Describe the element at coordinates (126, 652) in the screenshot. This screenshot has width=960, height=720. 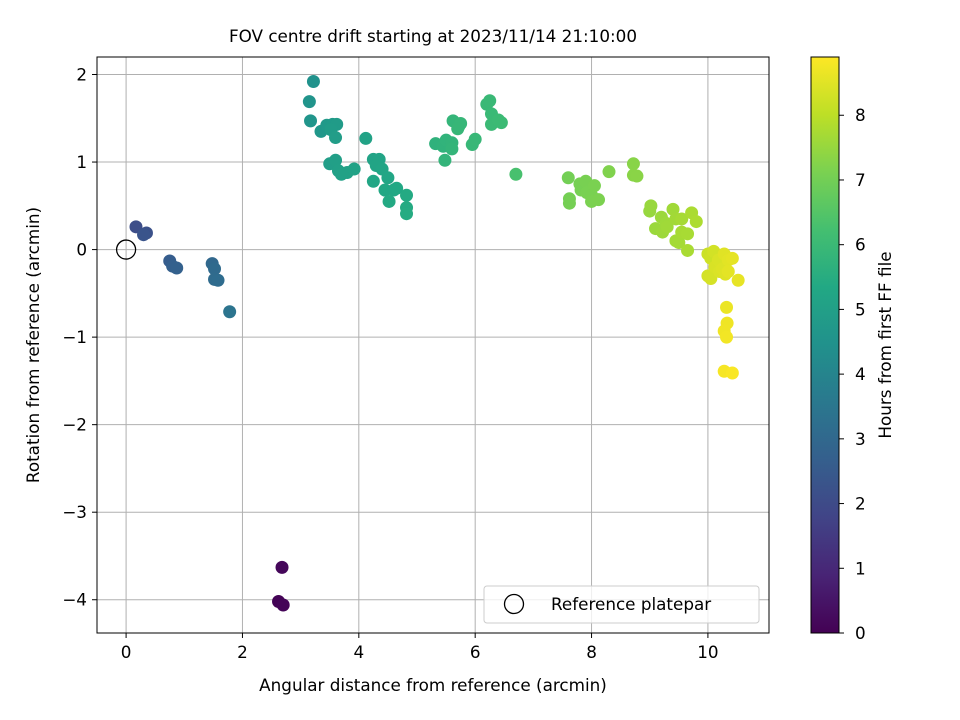
I see `x-tick-label: 0` at that location.